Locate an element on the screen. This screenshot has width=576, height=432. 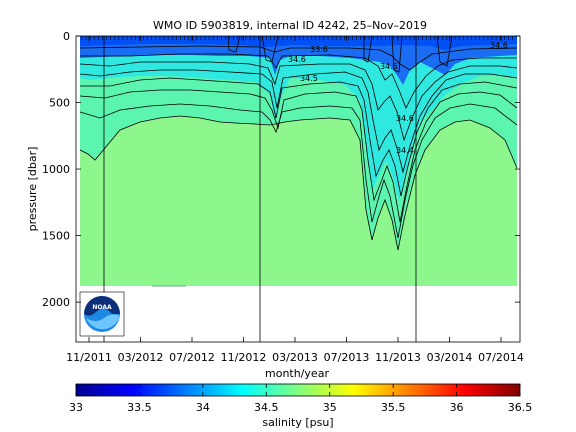
colorbar-tick-label: 36.5 is located at coordinates (520, 407).